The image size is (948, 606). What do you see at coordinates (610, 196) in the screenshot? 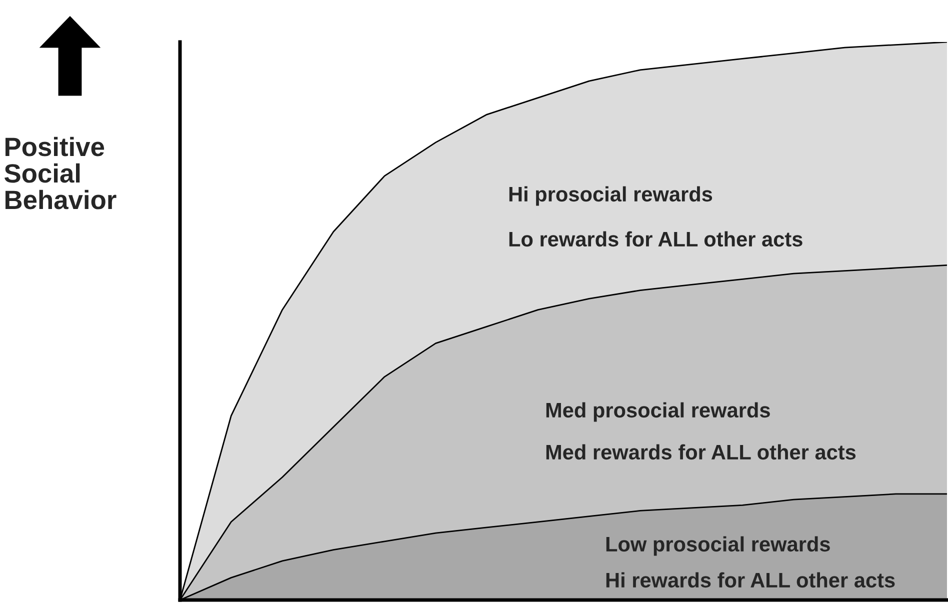
I see `annotation: Hi prosocial rewards` at bounding box center [610, 196].